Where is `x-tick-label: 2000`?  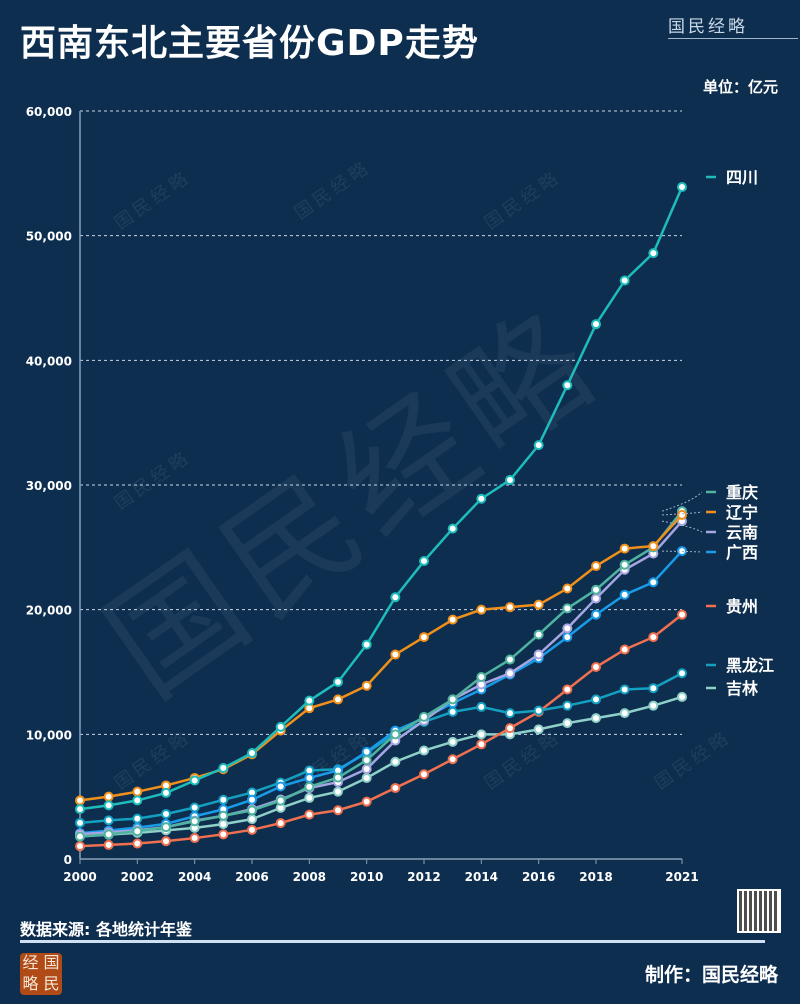 x-tick-label: 2000 is located at coordinates (79, 877).